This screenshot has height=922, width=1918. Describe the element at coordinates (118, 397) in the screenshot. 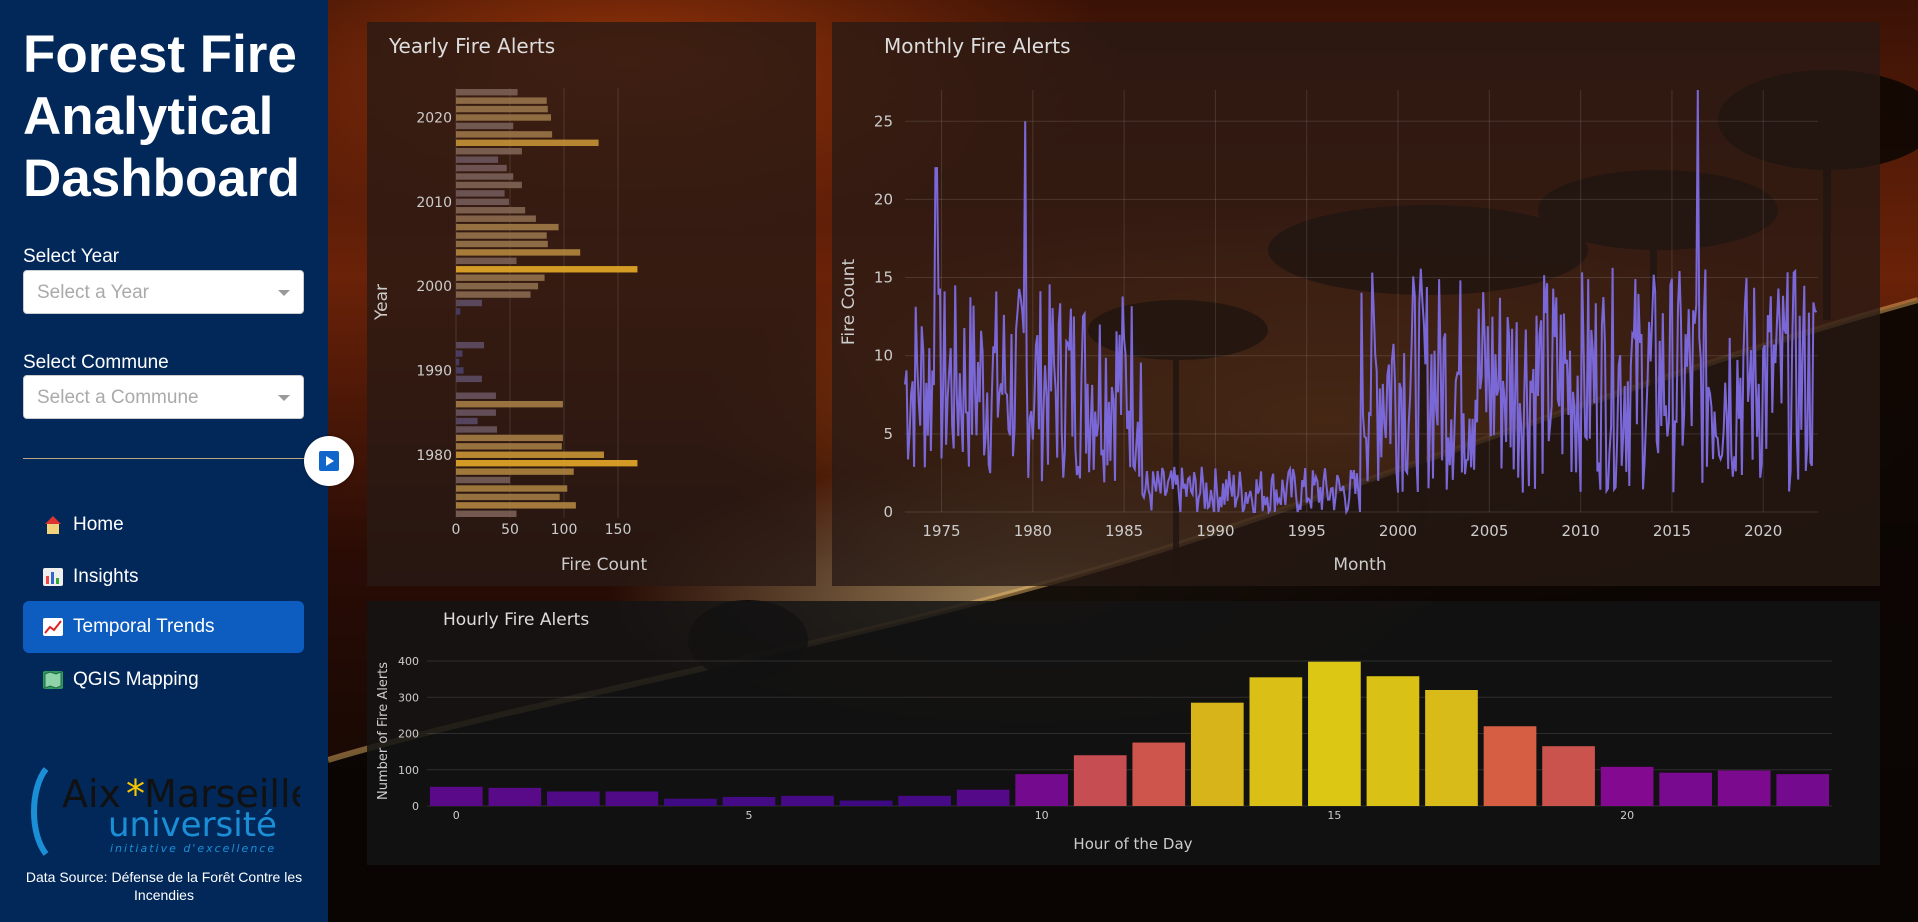

I see `commune-select-placeholder: Select a Commune` at that location.